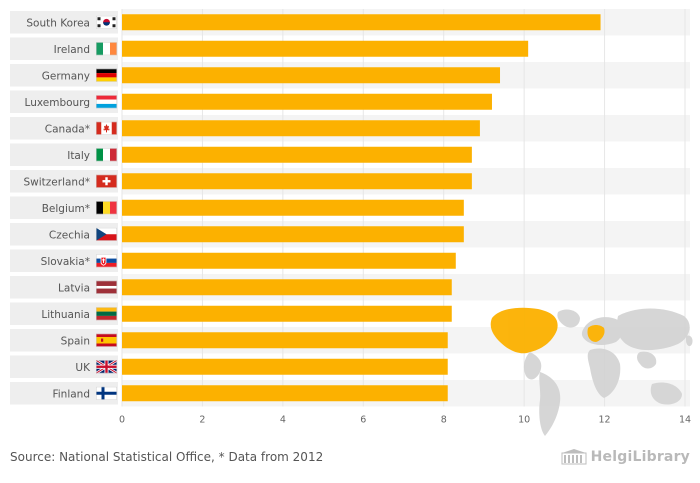 The width and height of the screenshot is (700, 483). I want to click on category-label: Belgium*, so click(66, 209).